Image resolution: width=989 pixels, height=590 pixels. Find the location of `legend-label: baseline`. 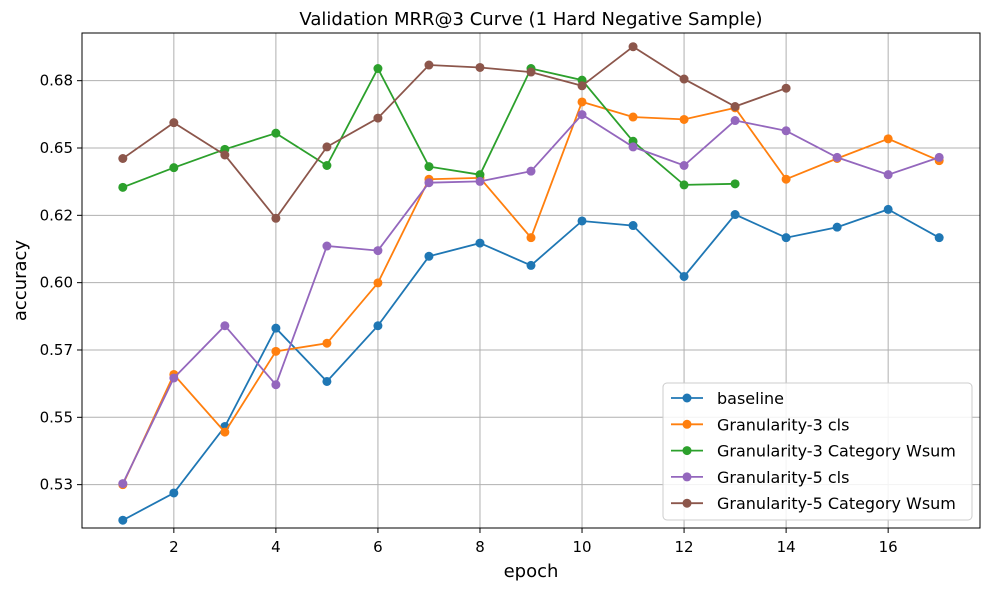

legend-label: baseline is located at coordinates (750, 398).